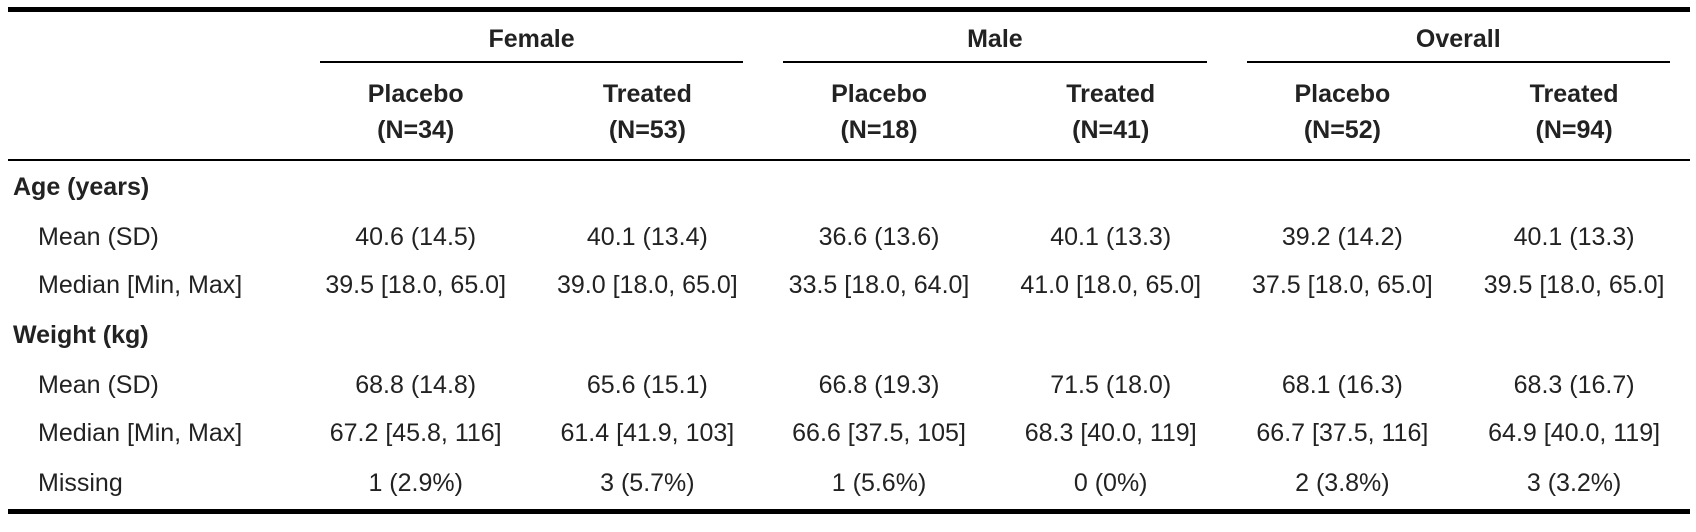  Describe the element at coordinates (1342, 482) in the screenshot. I see `table-cell: 2 (3.8%)` at that location.